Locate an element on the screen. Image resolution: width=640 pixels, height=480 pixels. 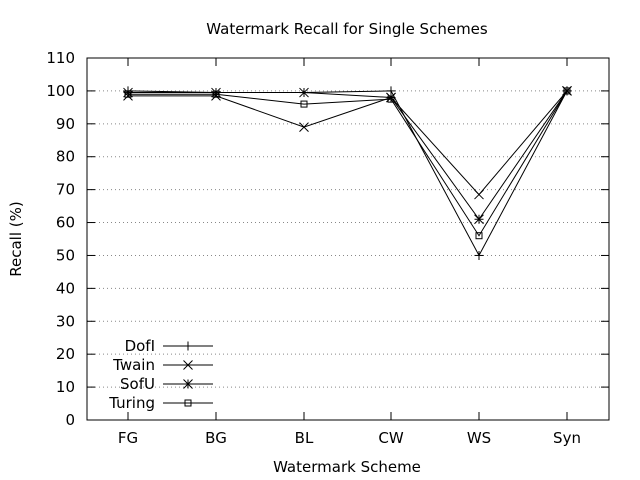
y-tick-label: 110 is located at coordinates (60, 58).